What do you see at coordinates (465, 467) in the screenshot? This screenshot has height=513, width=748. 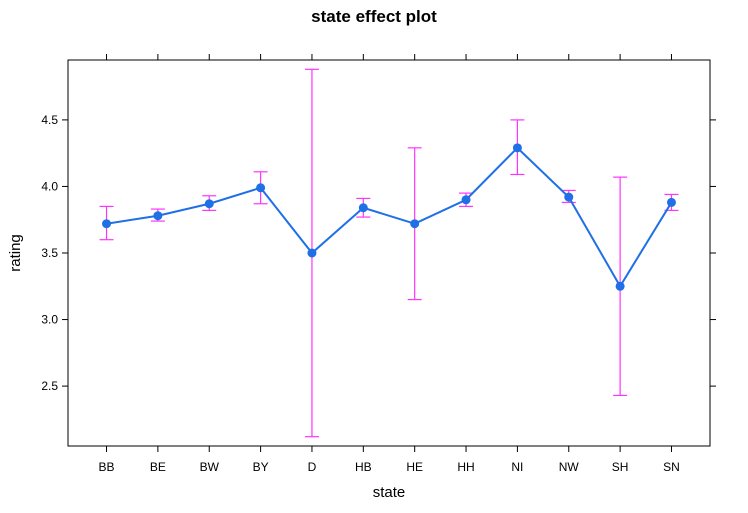 I see `x-tick-label-hh: HH` at bounding box center [465, 467].